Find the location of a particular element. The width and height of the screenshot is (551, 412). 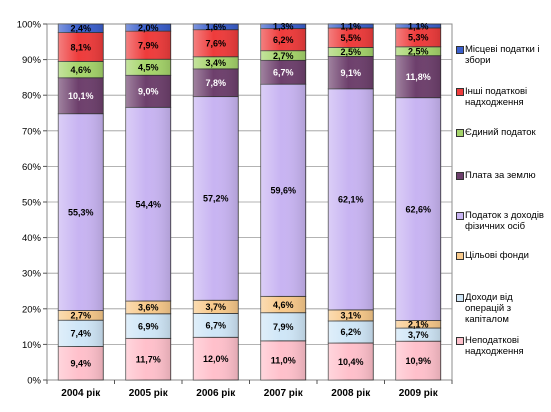

data-label: 1,3% is located at coordinates (283, 27).